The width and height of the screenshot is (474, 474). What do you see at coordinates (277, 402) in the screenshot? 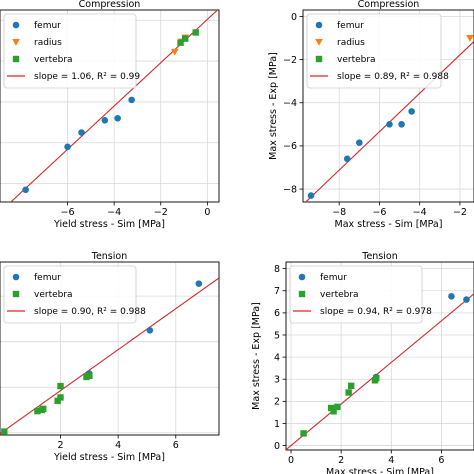
I see `y-tick-label: 2` at bounding box center [277, 402].